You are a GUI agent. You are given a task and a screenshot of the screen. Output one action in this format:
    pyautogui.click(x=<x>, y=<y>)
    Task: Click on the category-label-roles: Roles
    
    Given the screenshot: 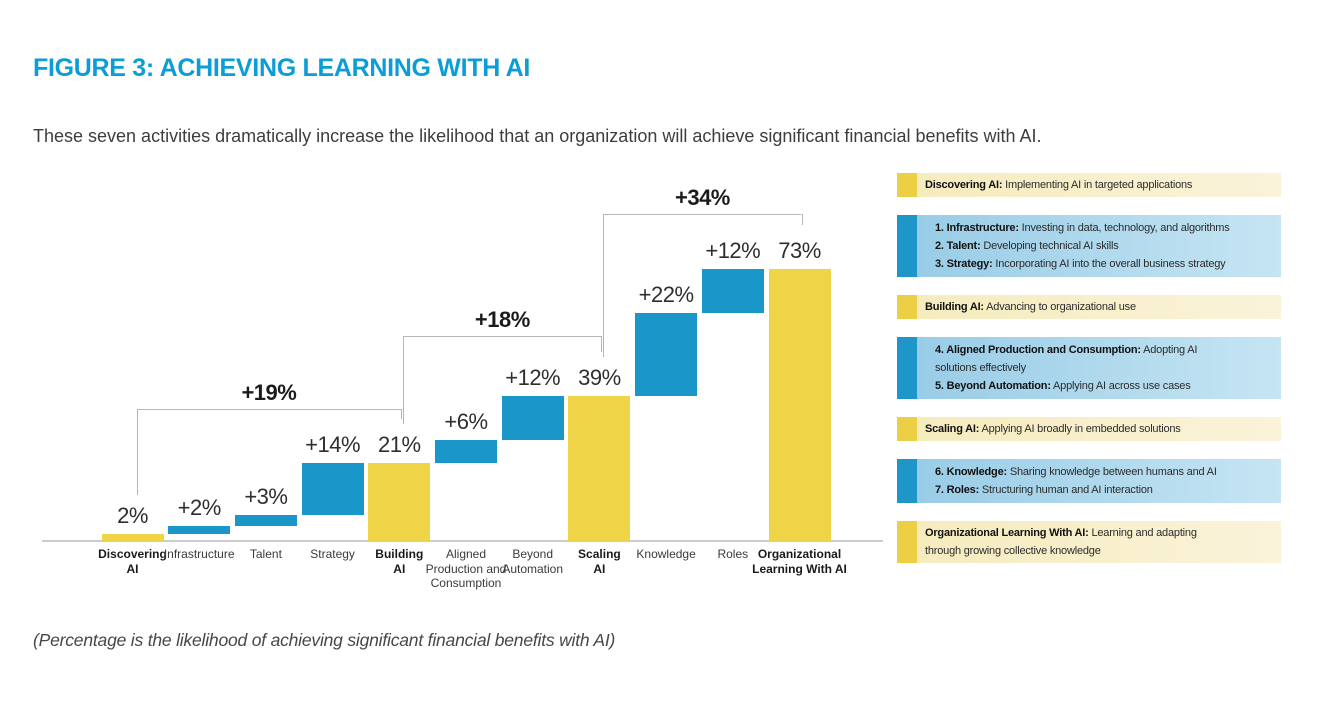 What is the action you would take?
    pyautogui.click(x=733, y=554)
    